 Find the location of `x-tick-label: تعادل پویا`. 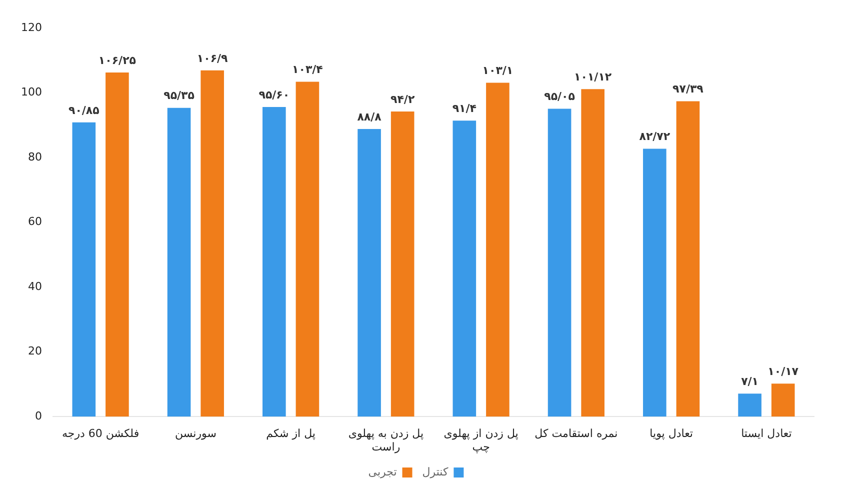

x-tick-label: تعادل پویا is located at coordinates (671, 433).